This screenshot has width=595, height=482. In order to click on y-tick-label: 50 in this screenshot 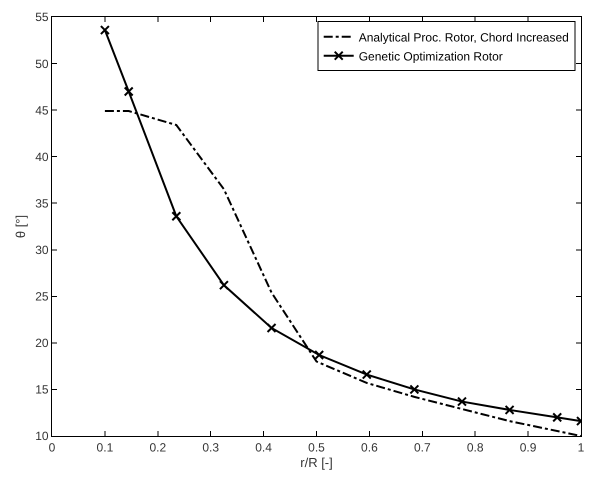, I will do `click(42, 63)`.